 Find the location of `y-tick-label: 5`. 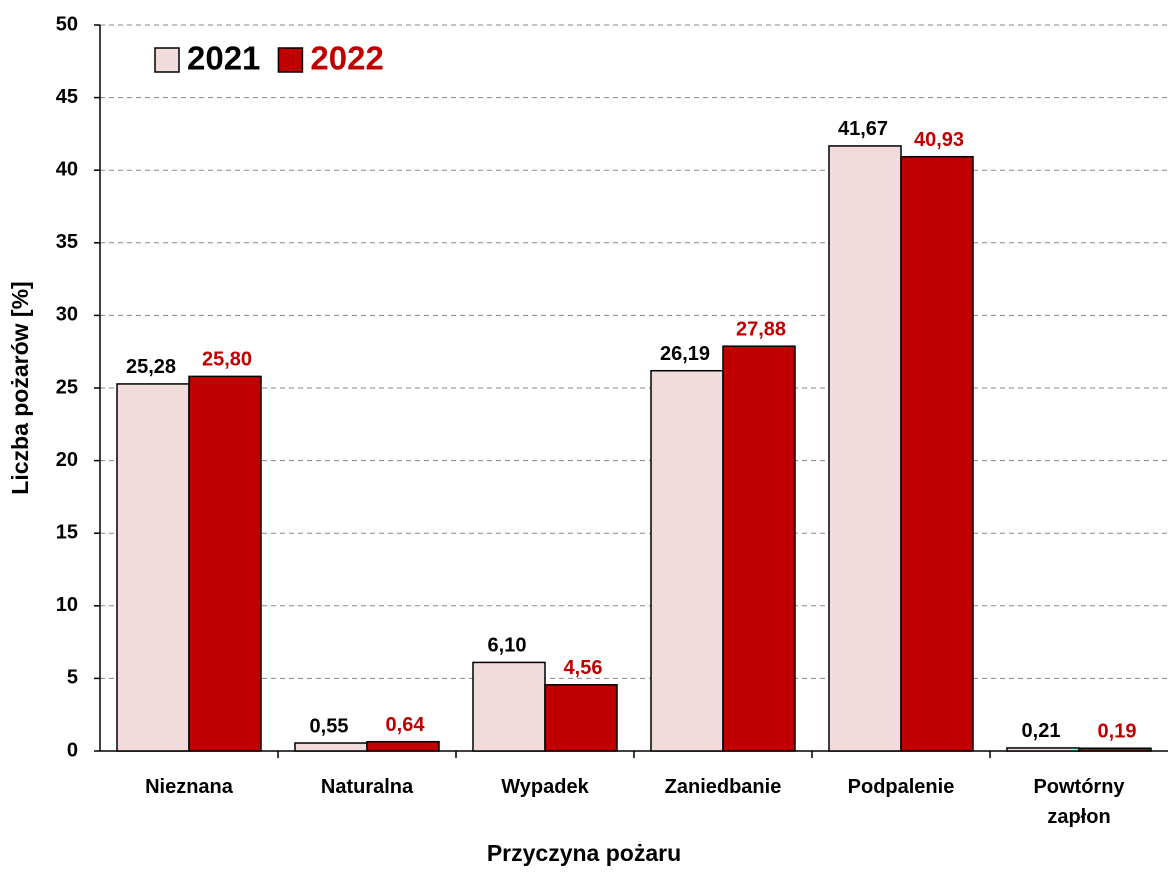

y-tick-label: 5 is located at coordinates (72, 678).